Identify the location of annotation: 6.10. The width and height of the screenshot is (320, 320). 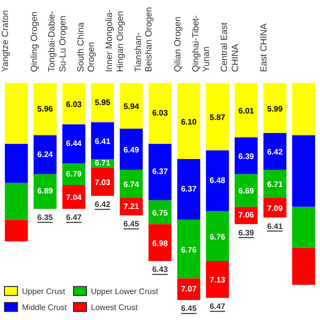
(189, 121).